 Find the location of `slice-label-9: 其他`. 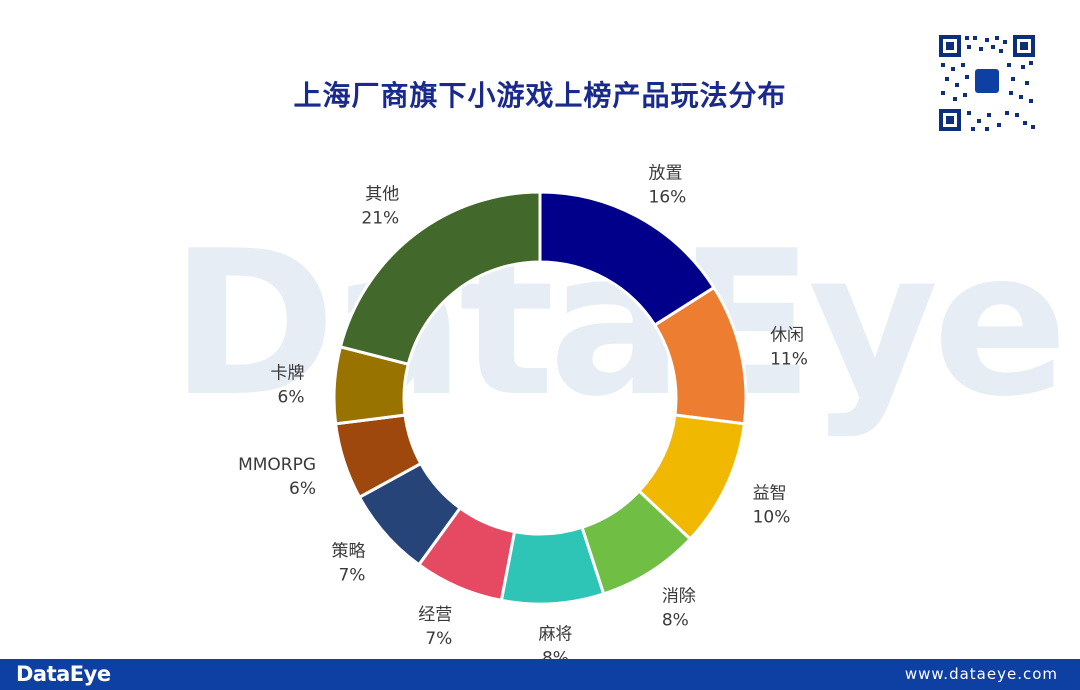

slice-label-9: 其他 is located at coordinates (382, 195).